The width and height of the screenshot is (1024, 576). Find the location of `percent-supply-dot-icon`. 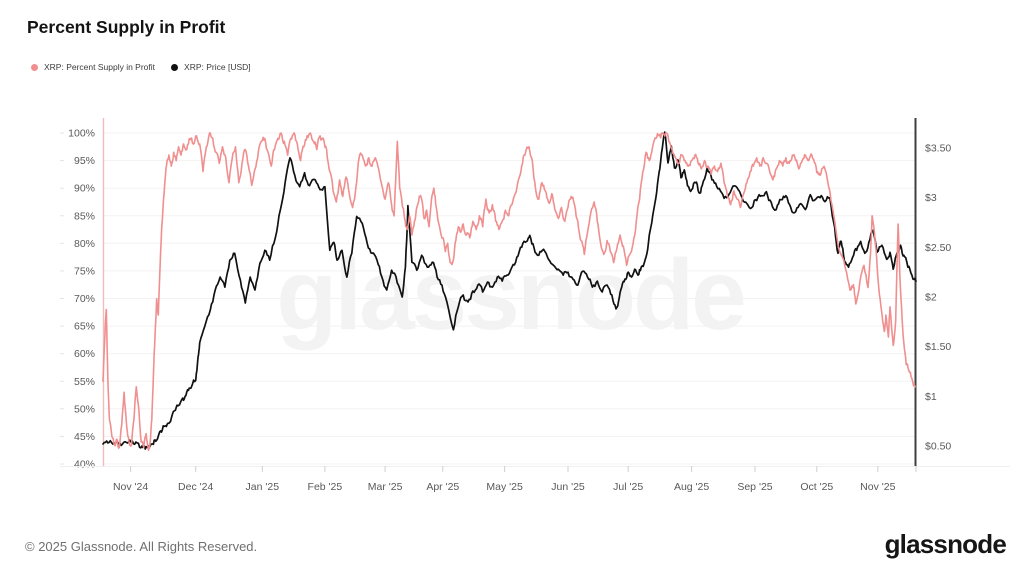

percent-supply-dot-icon is located at coordinates (34, 67).